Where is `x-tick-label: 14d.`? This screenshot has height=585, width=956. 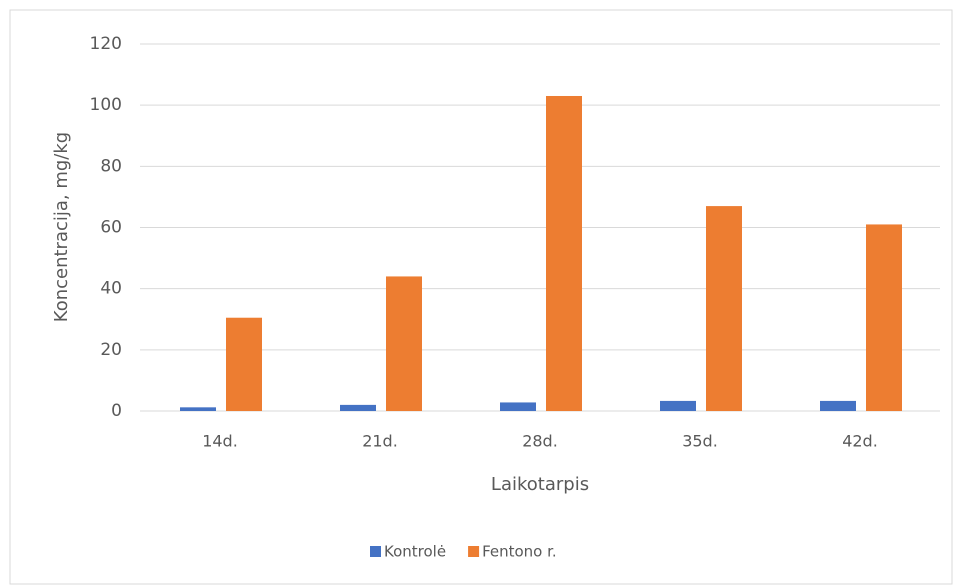
x-tick-label: 14d. is located at coordinates (220, 441).